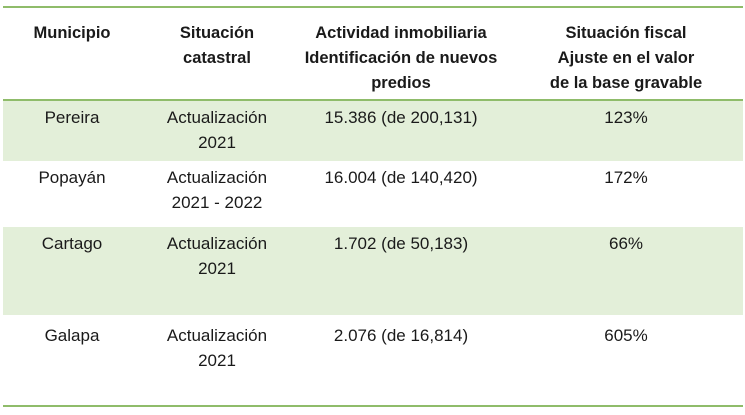  Describe the element at coordinates (626, 243) in the screenshot. I see `cell-situacion-fiscal: 66%` at that location.